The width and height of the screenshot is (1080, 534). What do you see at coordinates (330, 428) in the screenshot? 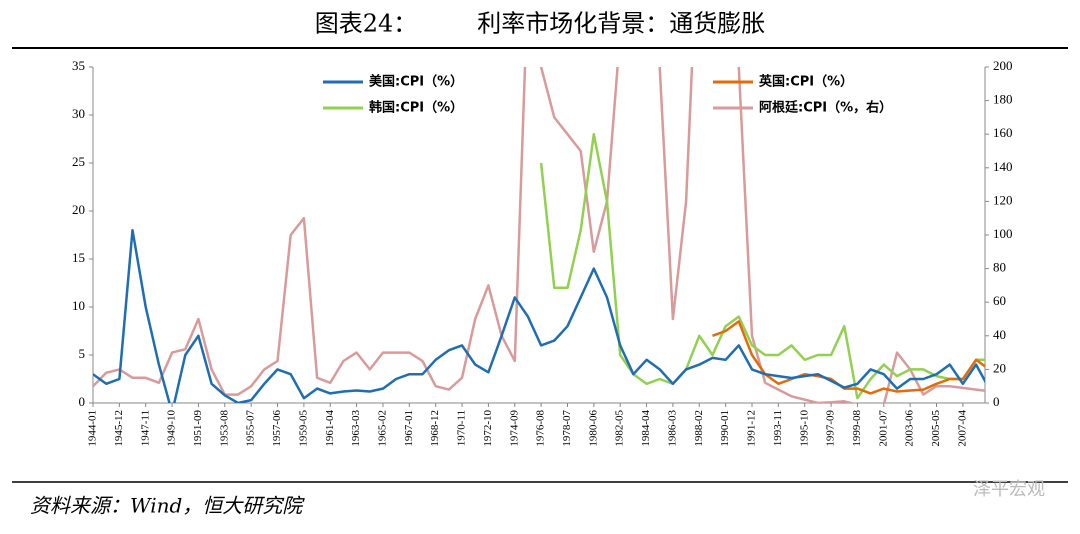
I see `x-tick-label: 1961-04` at bounding box center [330, 428].